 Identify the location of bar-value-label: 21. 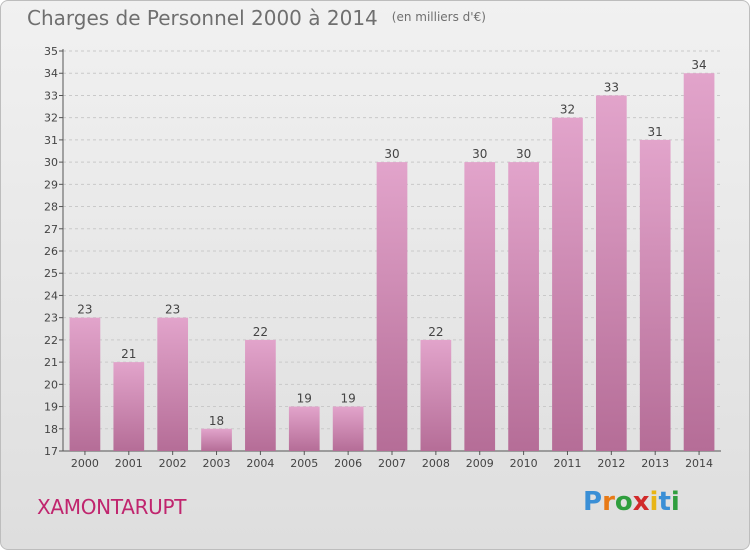
(128, 354).